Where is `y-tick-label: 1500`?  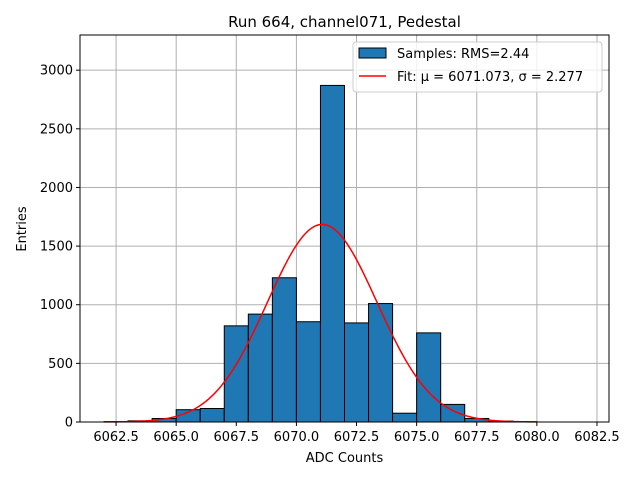 y-tick-label: 1500 is located at coordinates (56, 247).